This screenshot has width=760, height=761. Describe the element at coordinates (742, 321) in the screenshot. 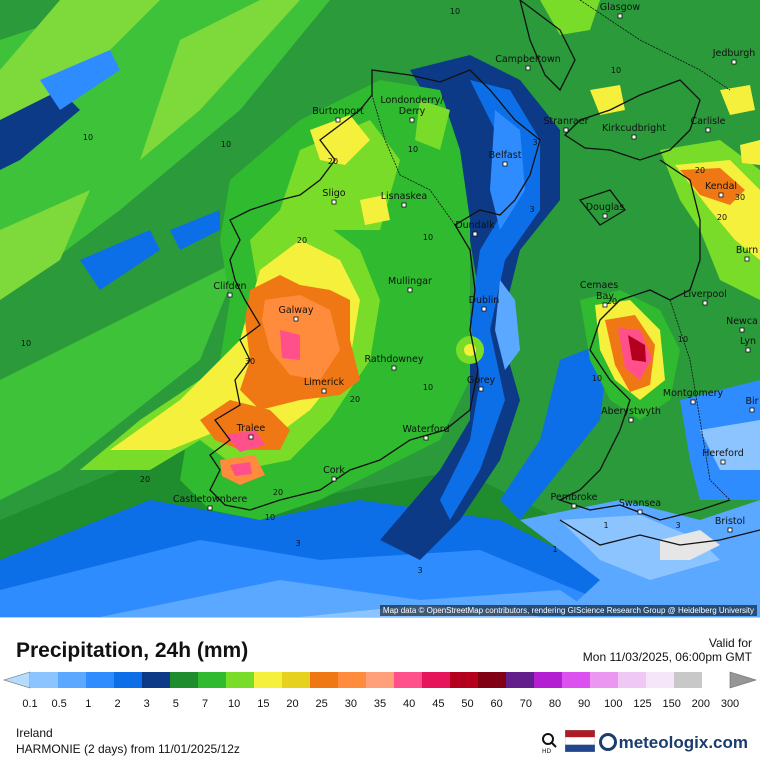

I see `city-label: Newca` at that location.